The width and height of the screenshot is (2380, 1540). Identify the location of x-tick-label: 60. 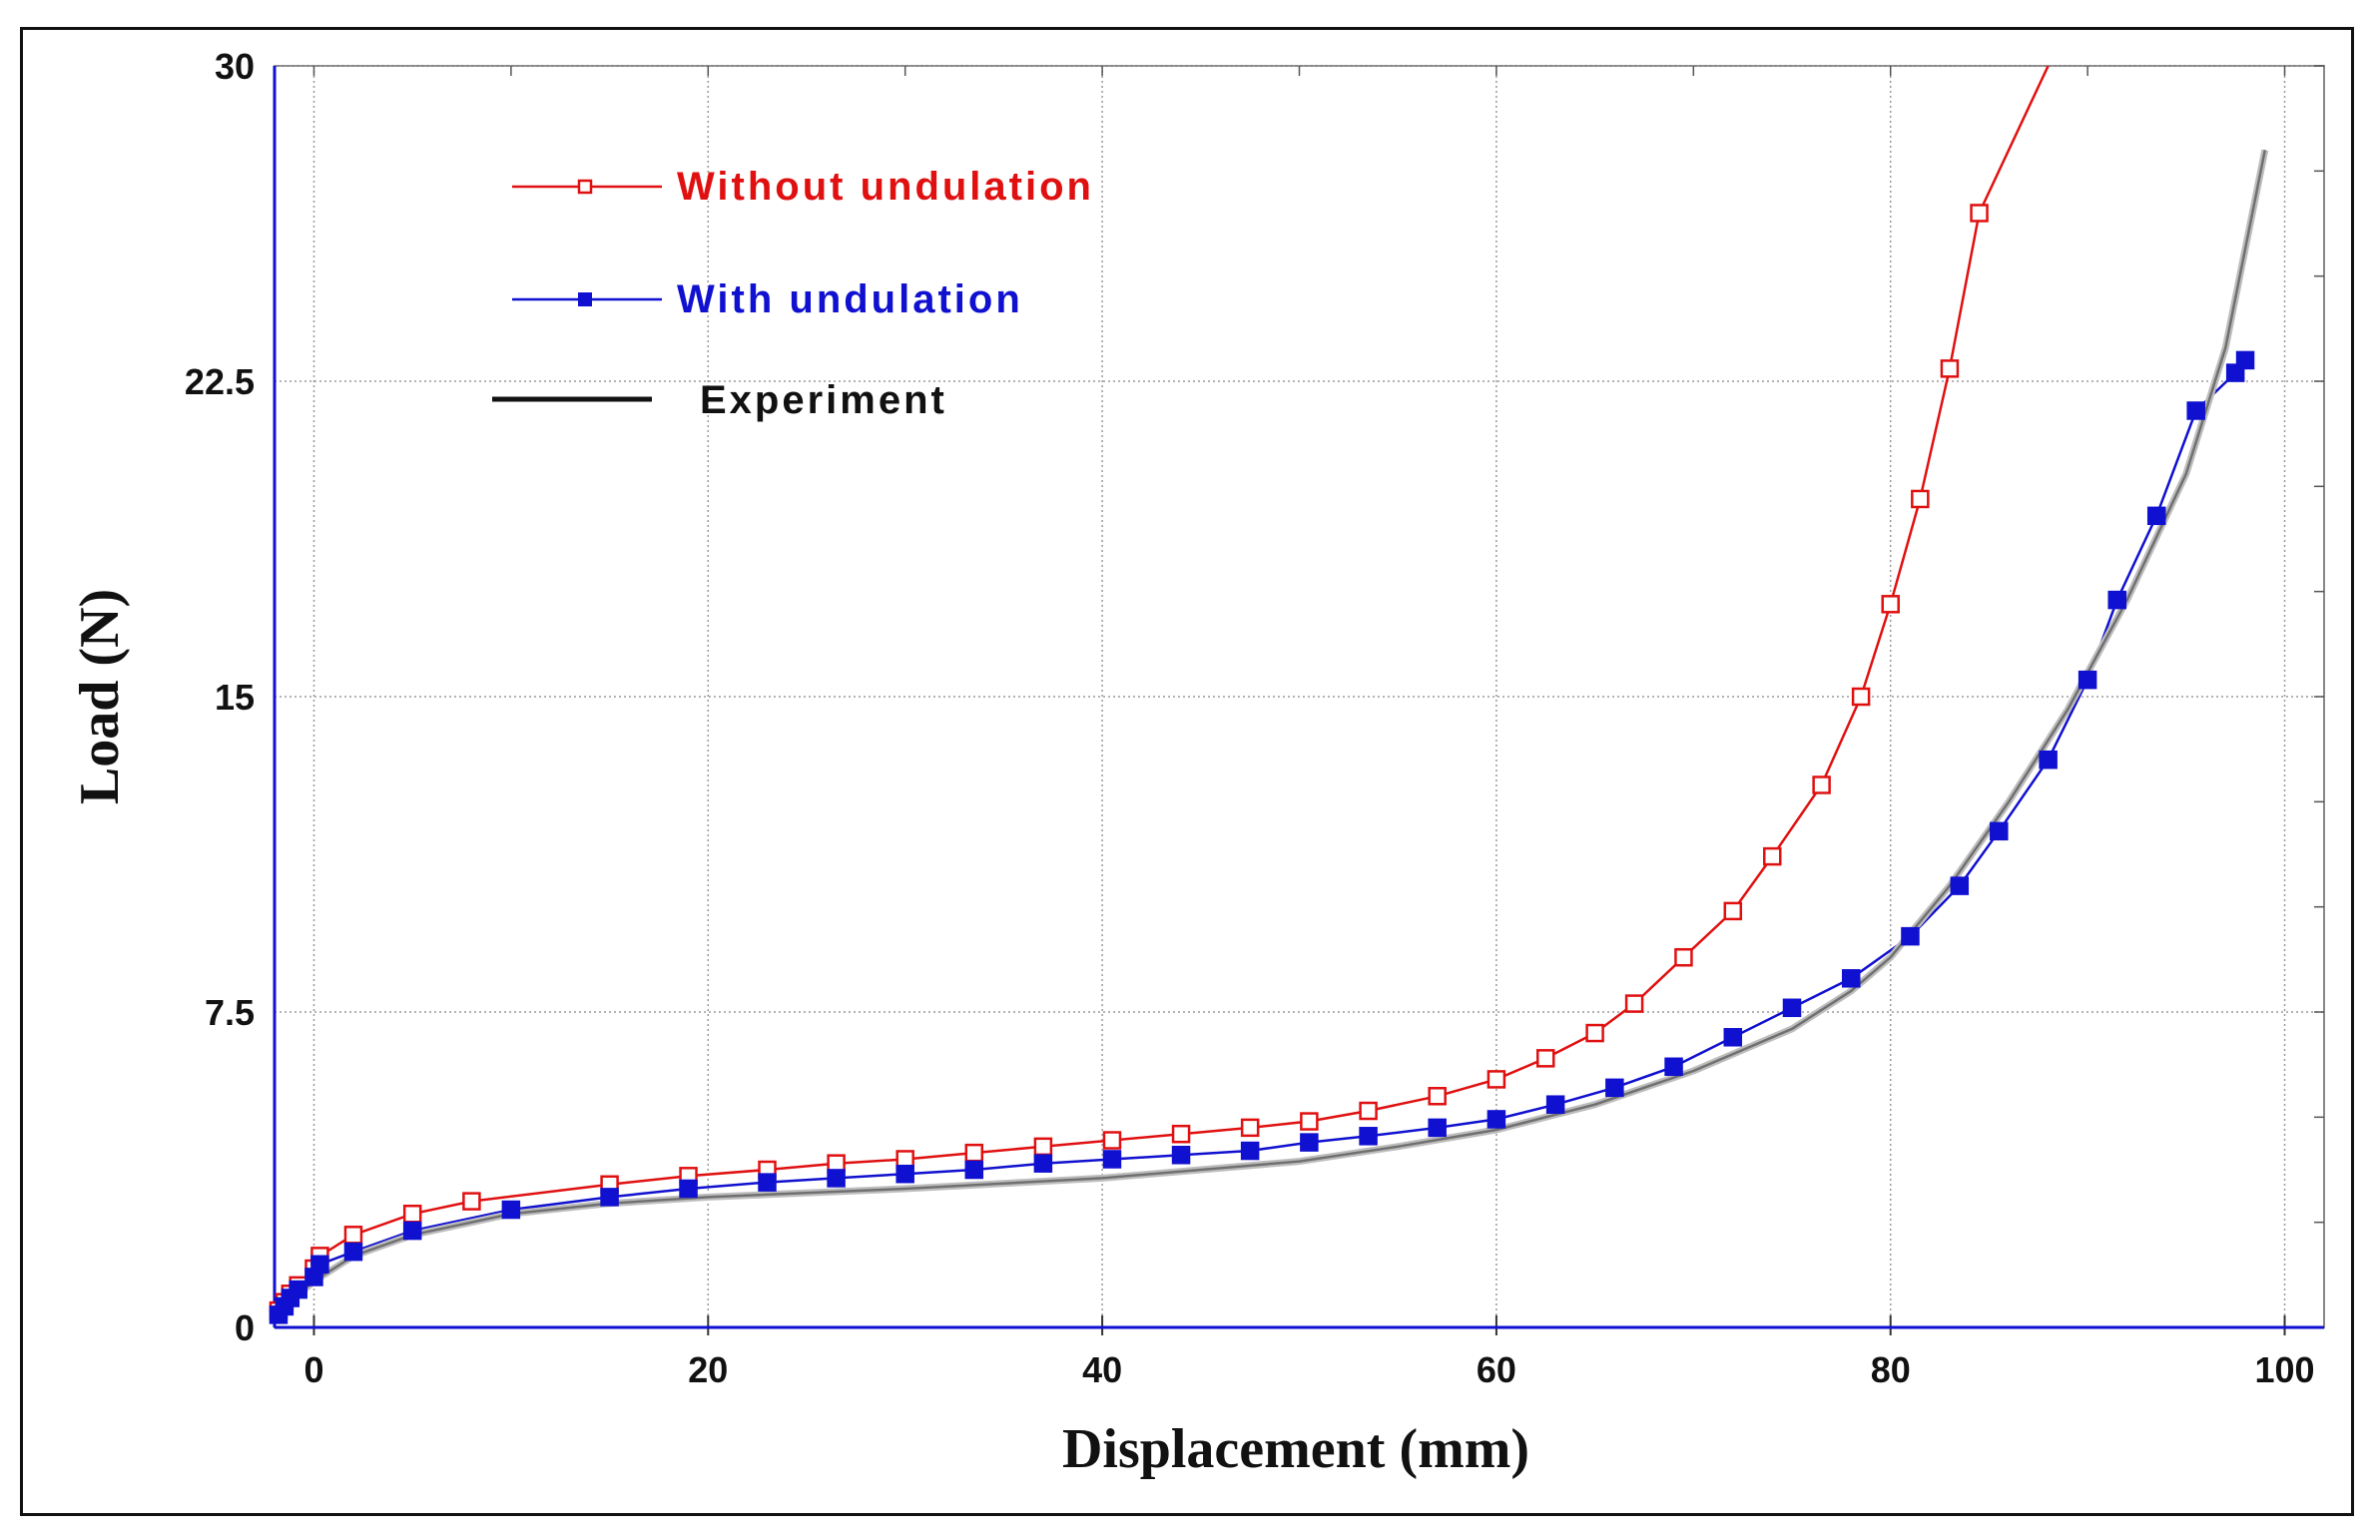
(1496, 1369).